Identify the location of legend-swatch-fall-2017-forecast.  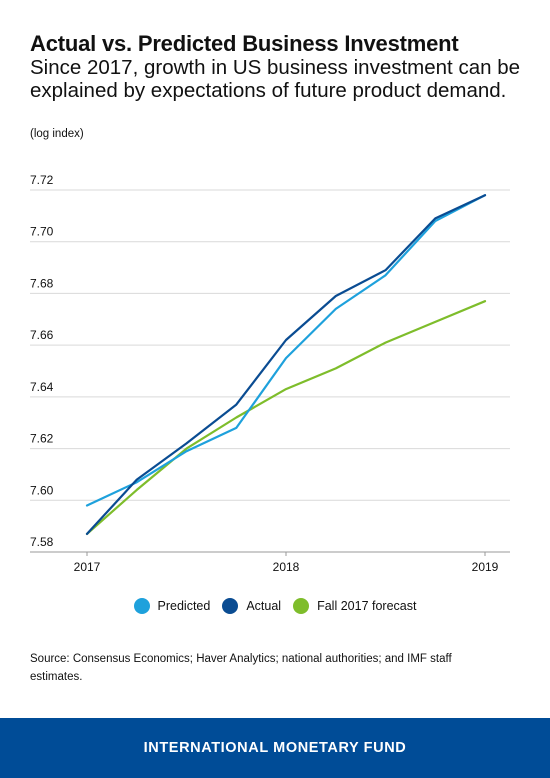
(301, 606).